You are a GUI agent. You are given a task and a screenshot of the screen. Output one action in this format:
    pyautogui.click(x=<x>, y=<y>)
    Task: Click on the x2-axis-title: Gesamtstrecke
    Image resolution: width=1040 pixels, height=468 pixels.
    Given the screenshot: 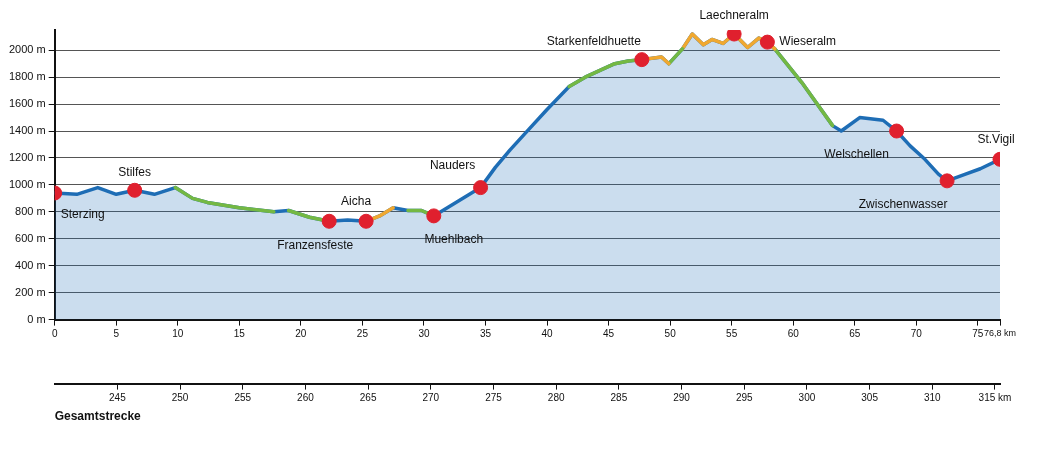 What is the action you would take?
    pyautogui.click(x=98, y=416)
    